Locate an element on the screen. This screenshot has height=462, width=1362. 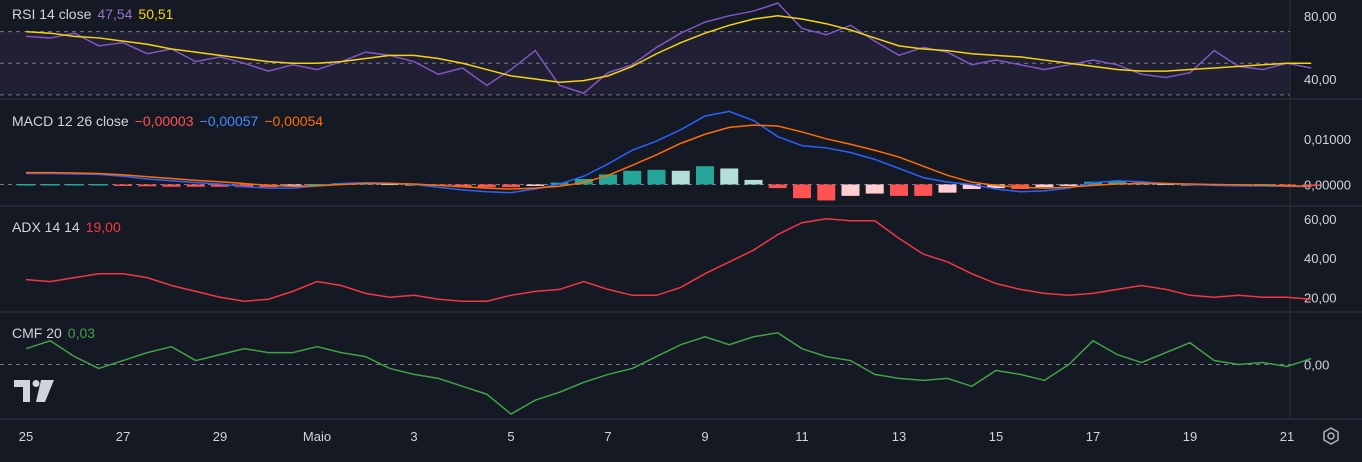
macd-legend: MACD 12 26 close −0,00003 −0,00057 −0,00054 is located at coordinates (170, 121).